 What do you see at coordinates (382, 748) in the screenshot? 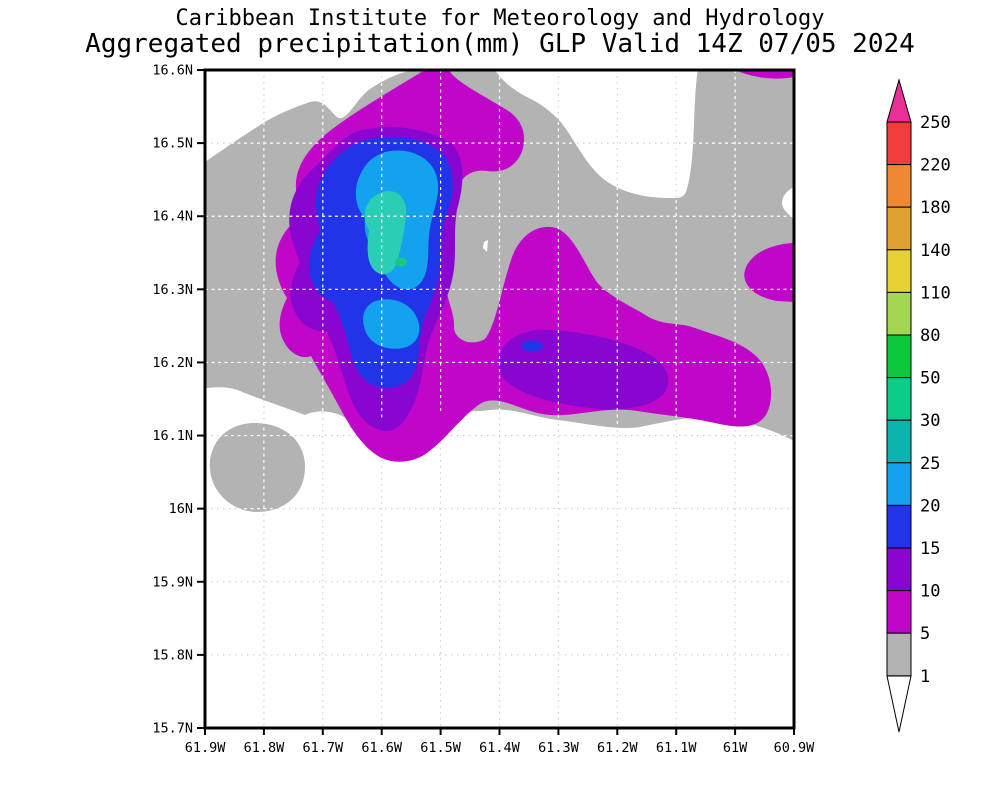
I see `x-tick-label: 61.6W` at bounding box center [382, 748].